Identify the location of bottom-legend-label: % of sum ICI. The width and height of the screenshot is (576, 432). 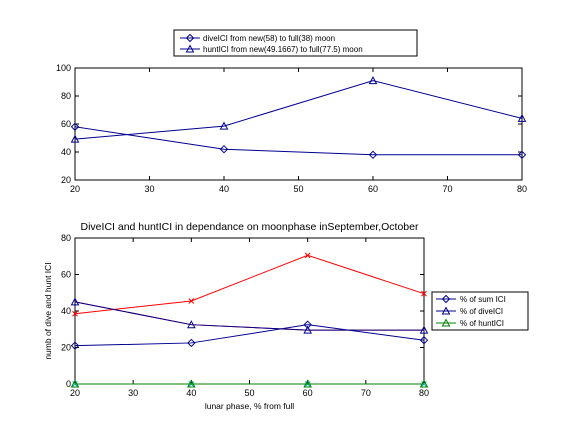
(483, 299).